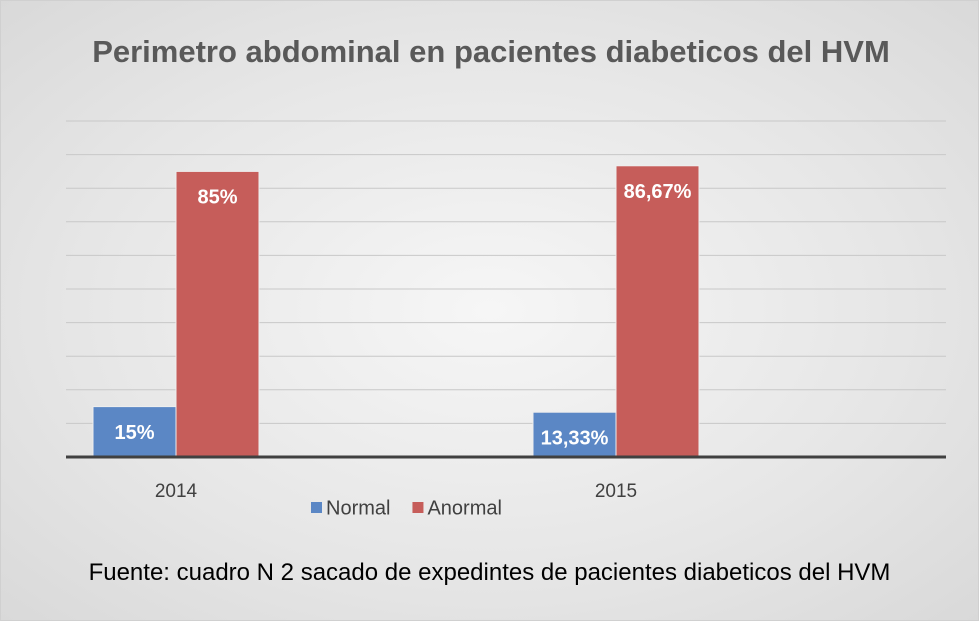 This screenshot has width=979, height=621. I want to click on legend-label: Anormal, so click(464, 508).